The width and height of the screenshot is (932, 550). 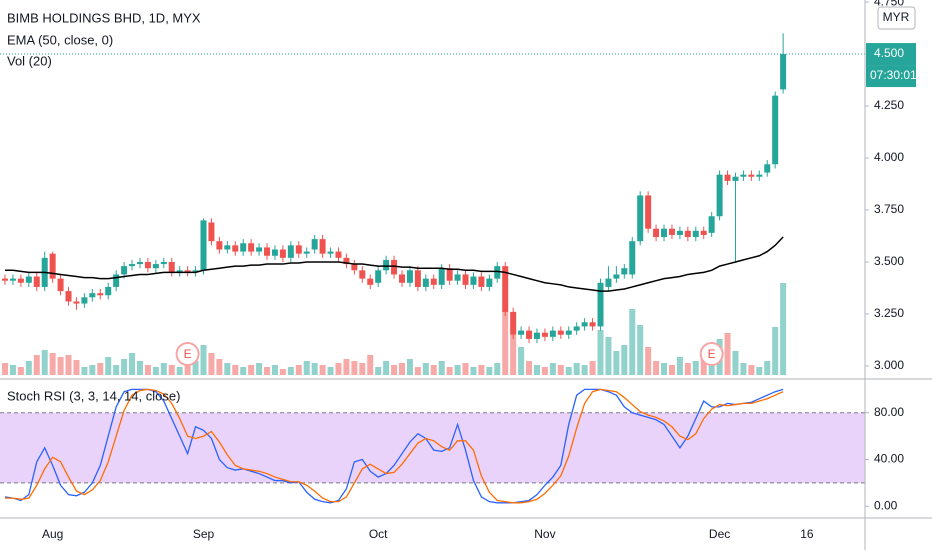 What do you see at coordinates (719, 534) in the screenshot?
I see `x-tick-label: Dec` at bounding box center [719, 534].